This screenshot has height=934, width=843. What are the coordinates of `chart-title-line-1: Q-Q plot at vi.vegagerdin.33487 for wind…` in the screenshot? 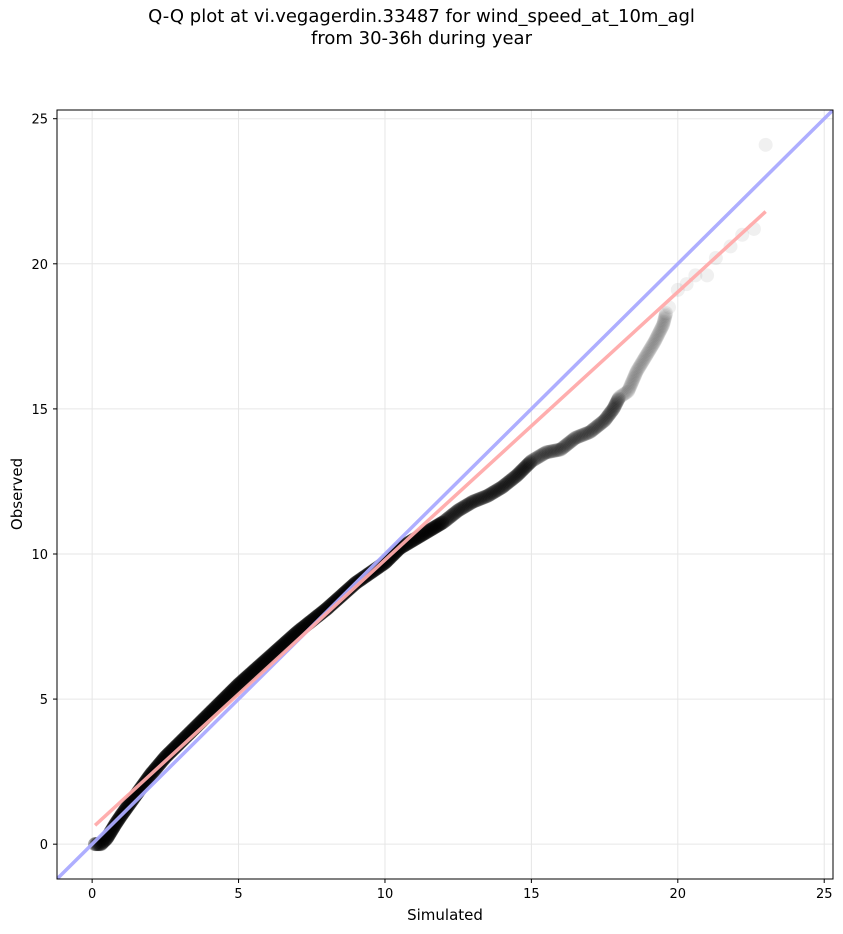 It's located at (421, 16).